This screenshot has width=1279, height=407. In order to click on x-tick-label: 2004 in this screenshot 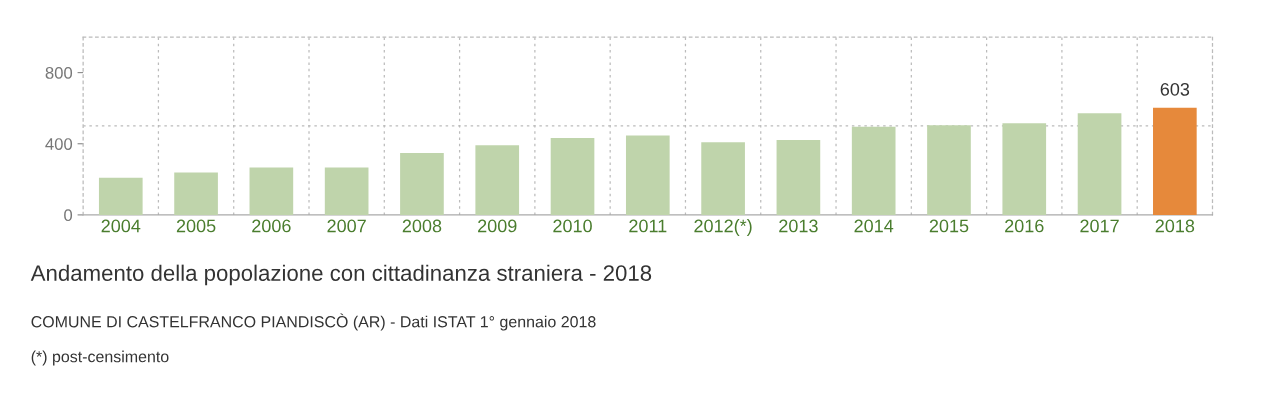, I will do `click(121, 226)`.